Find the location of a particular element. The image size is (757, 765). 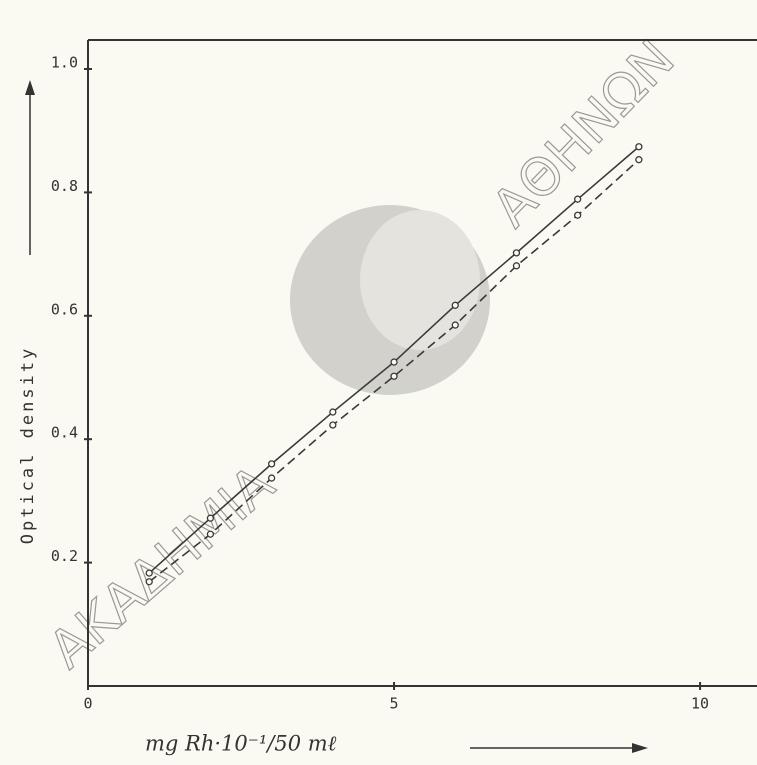

emblem is located at coordinates (390, 300).